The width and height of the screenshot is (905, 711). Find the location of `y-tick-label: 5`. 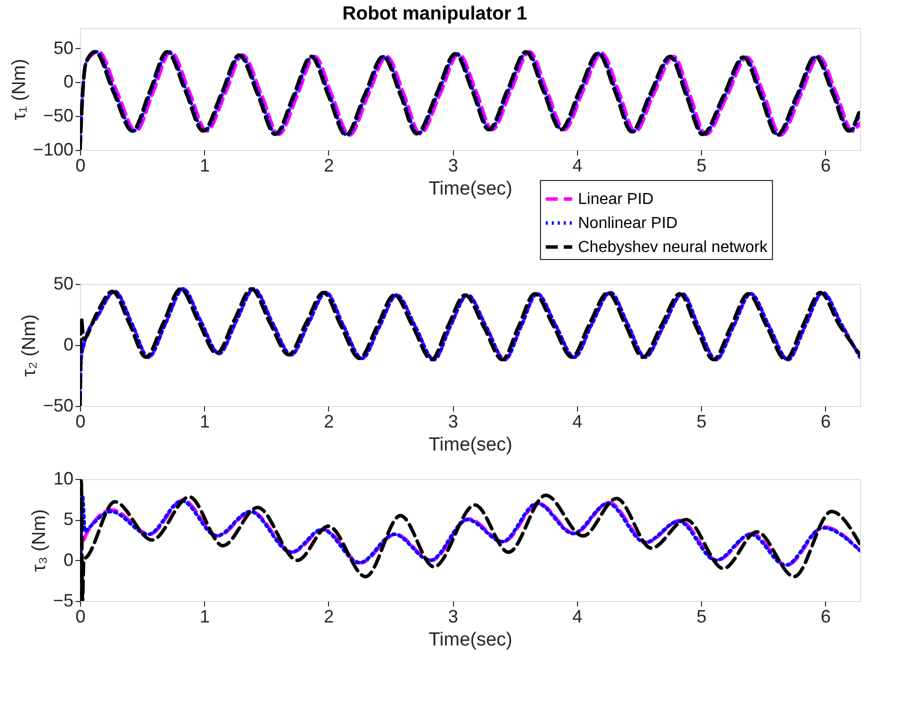

y-tick-label: 5 is located at coordinates (68, 519).